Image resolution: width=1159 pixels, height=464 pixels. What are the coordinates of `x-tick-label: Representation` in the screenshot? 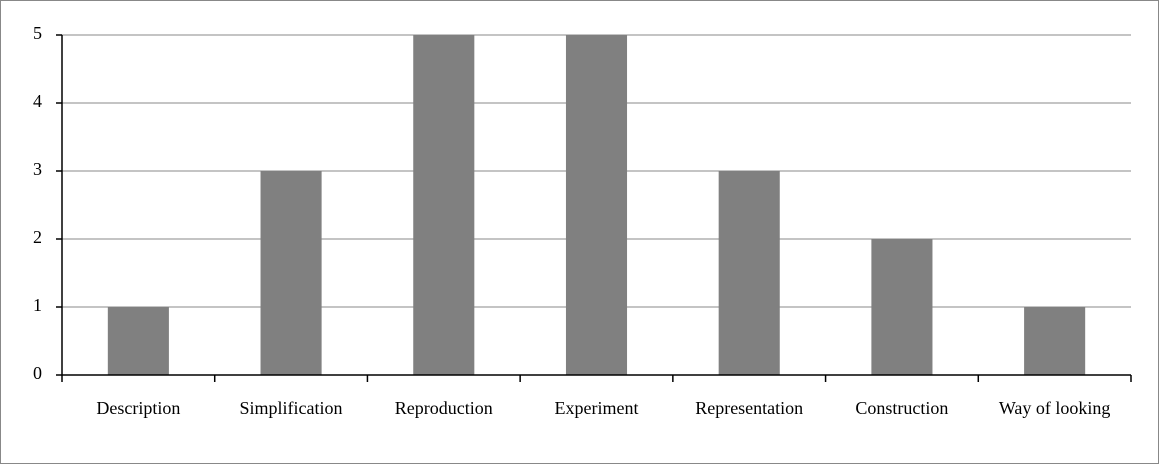 It's located at (749, 408).